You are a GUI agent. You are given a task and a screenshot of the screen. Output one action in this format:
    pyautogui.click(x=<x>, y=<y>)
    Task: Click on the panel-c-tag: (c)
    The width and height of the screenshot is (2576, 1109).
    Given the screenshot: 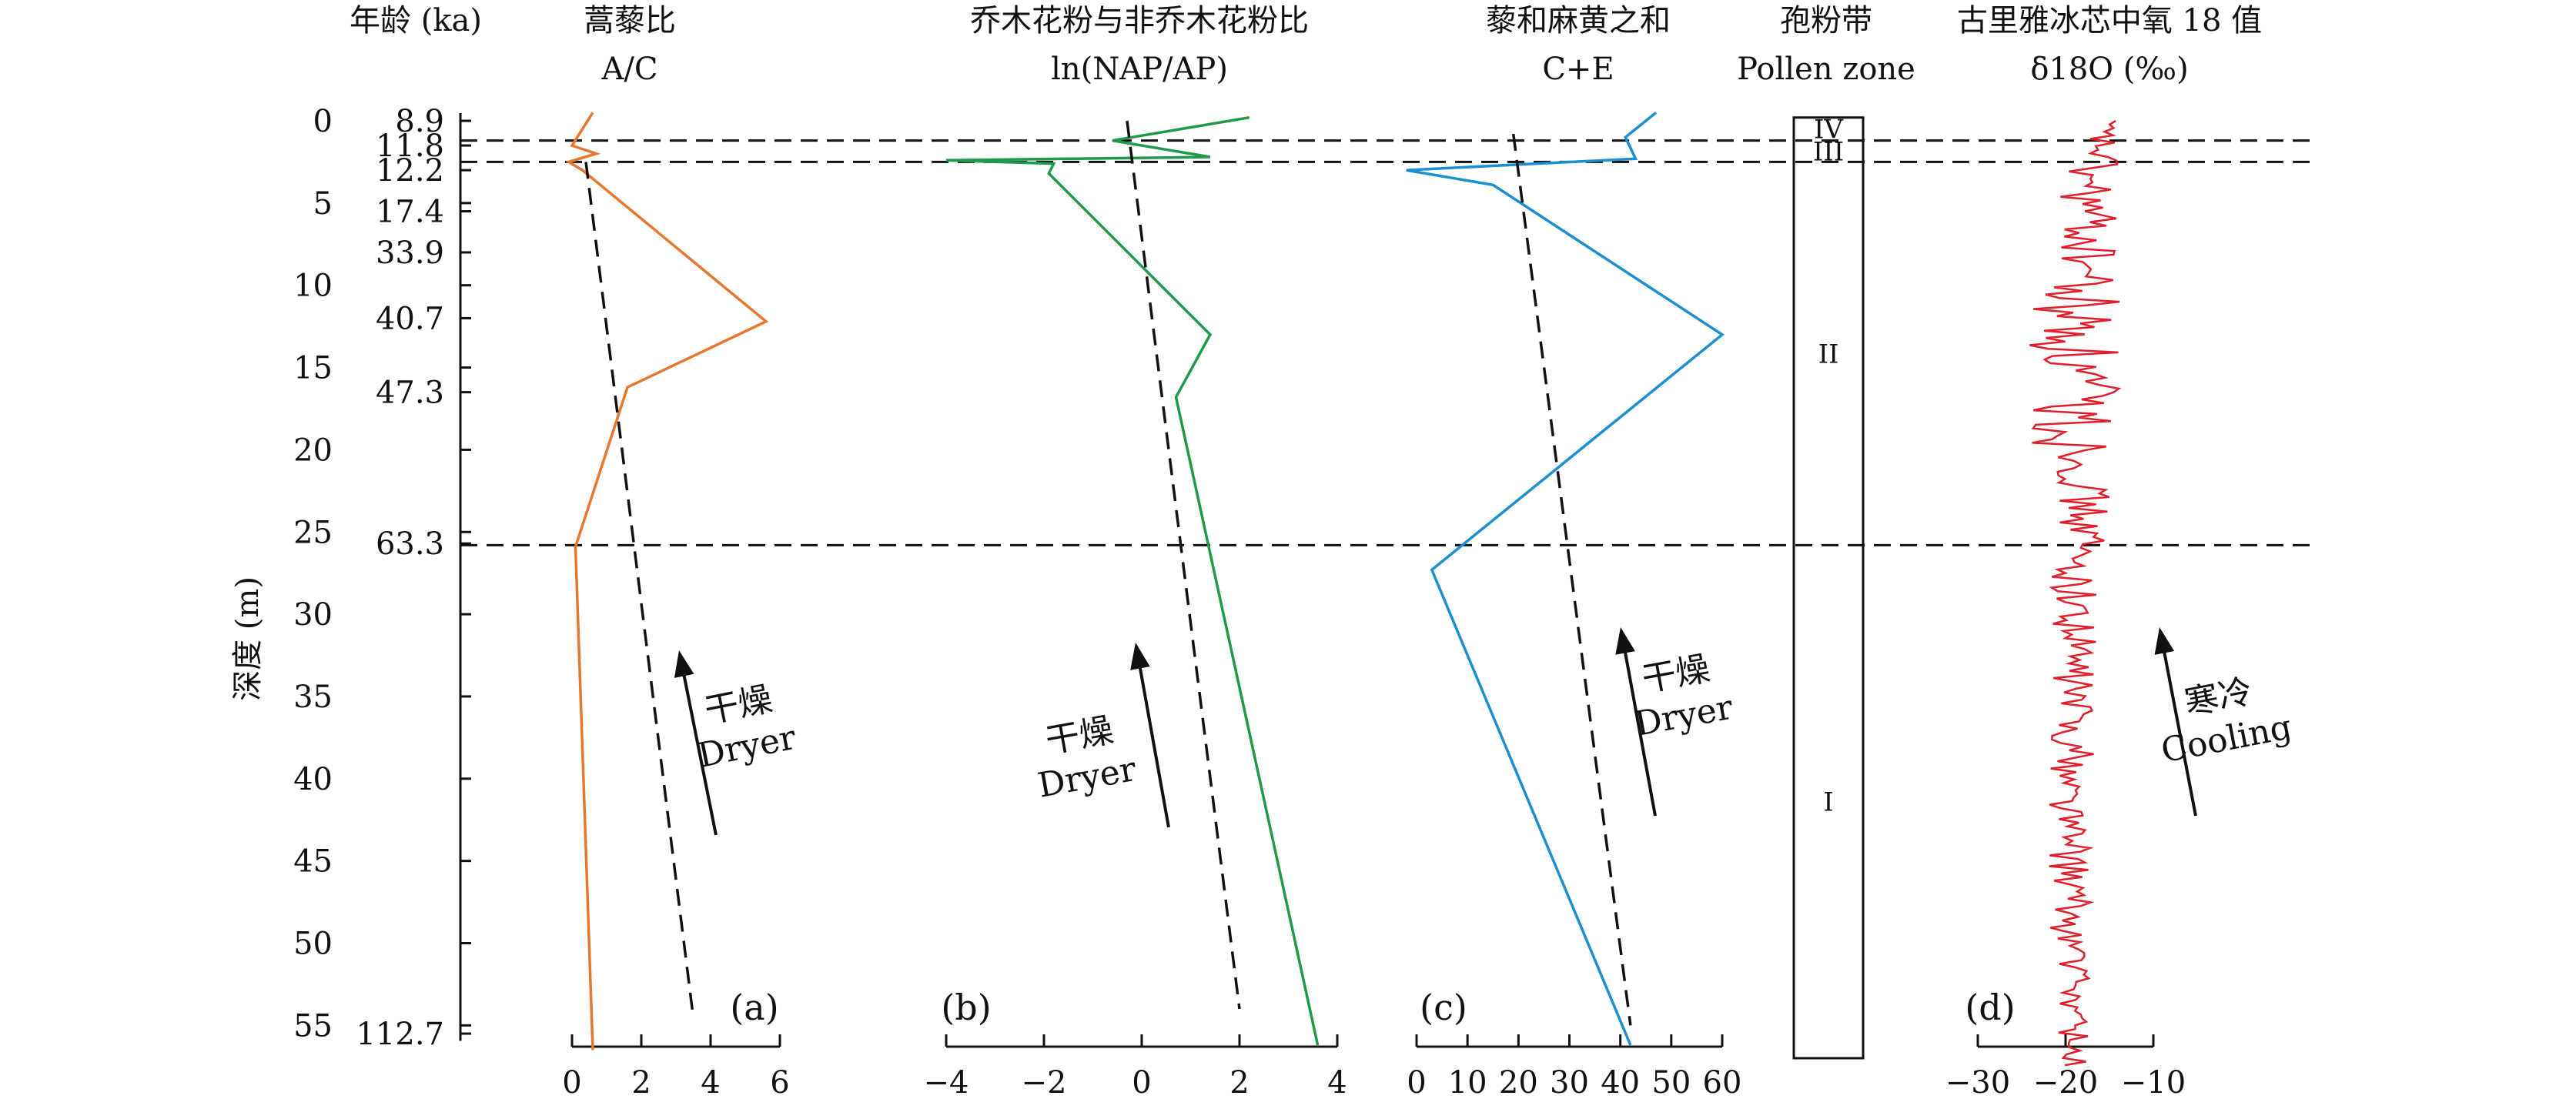 What is the action you would take?
    pyautogui.click(x=1444, y=1008)
    